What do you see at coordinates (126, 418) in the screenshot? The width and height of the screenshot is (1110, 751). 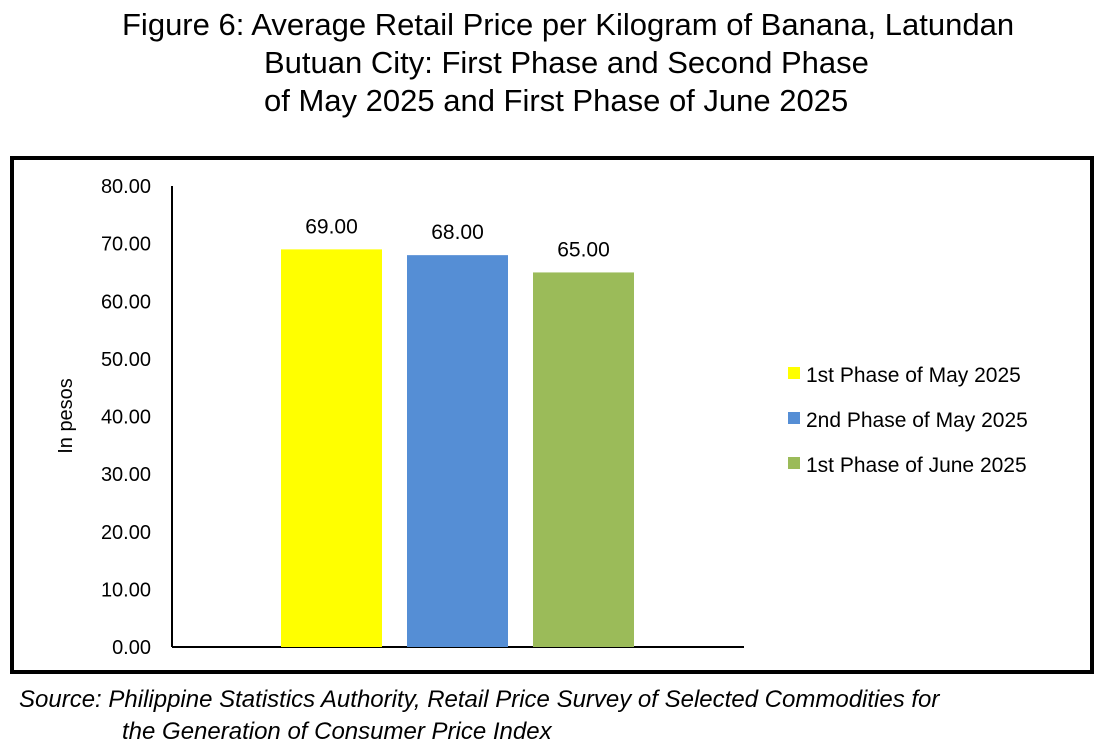 I see `y-tick-label: 40.00` at bounding box center [126, 418].